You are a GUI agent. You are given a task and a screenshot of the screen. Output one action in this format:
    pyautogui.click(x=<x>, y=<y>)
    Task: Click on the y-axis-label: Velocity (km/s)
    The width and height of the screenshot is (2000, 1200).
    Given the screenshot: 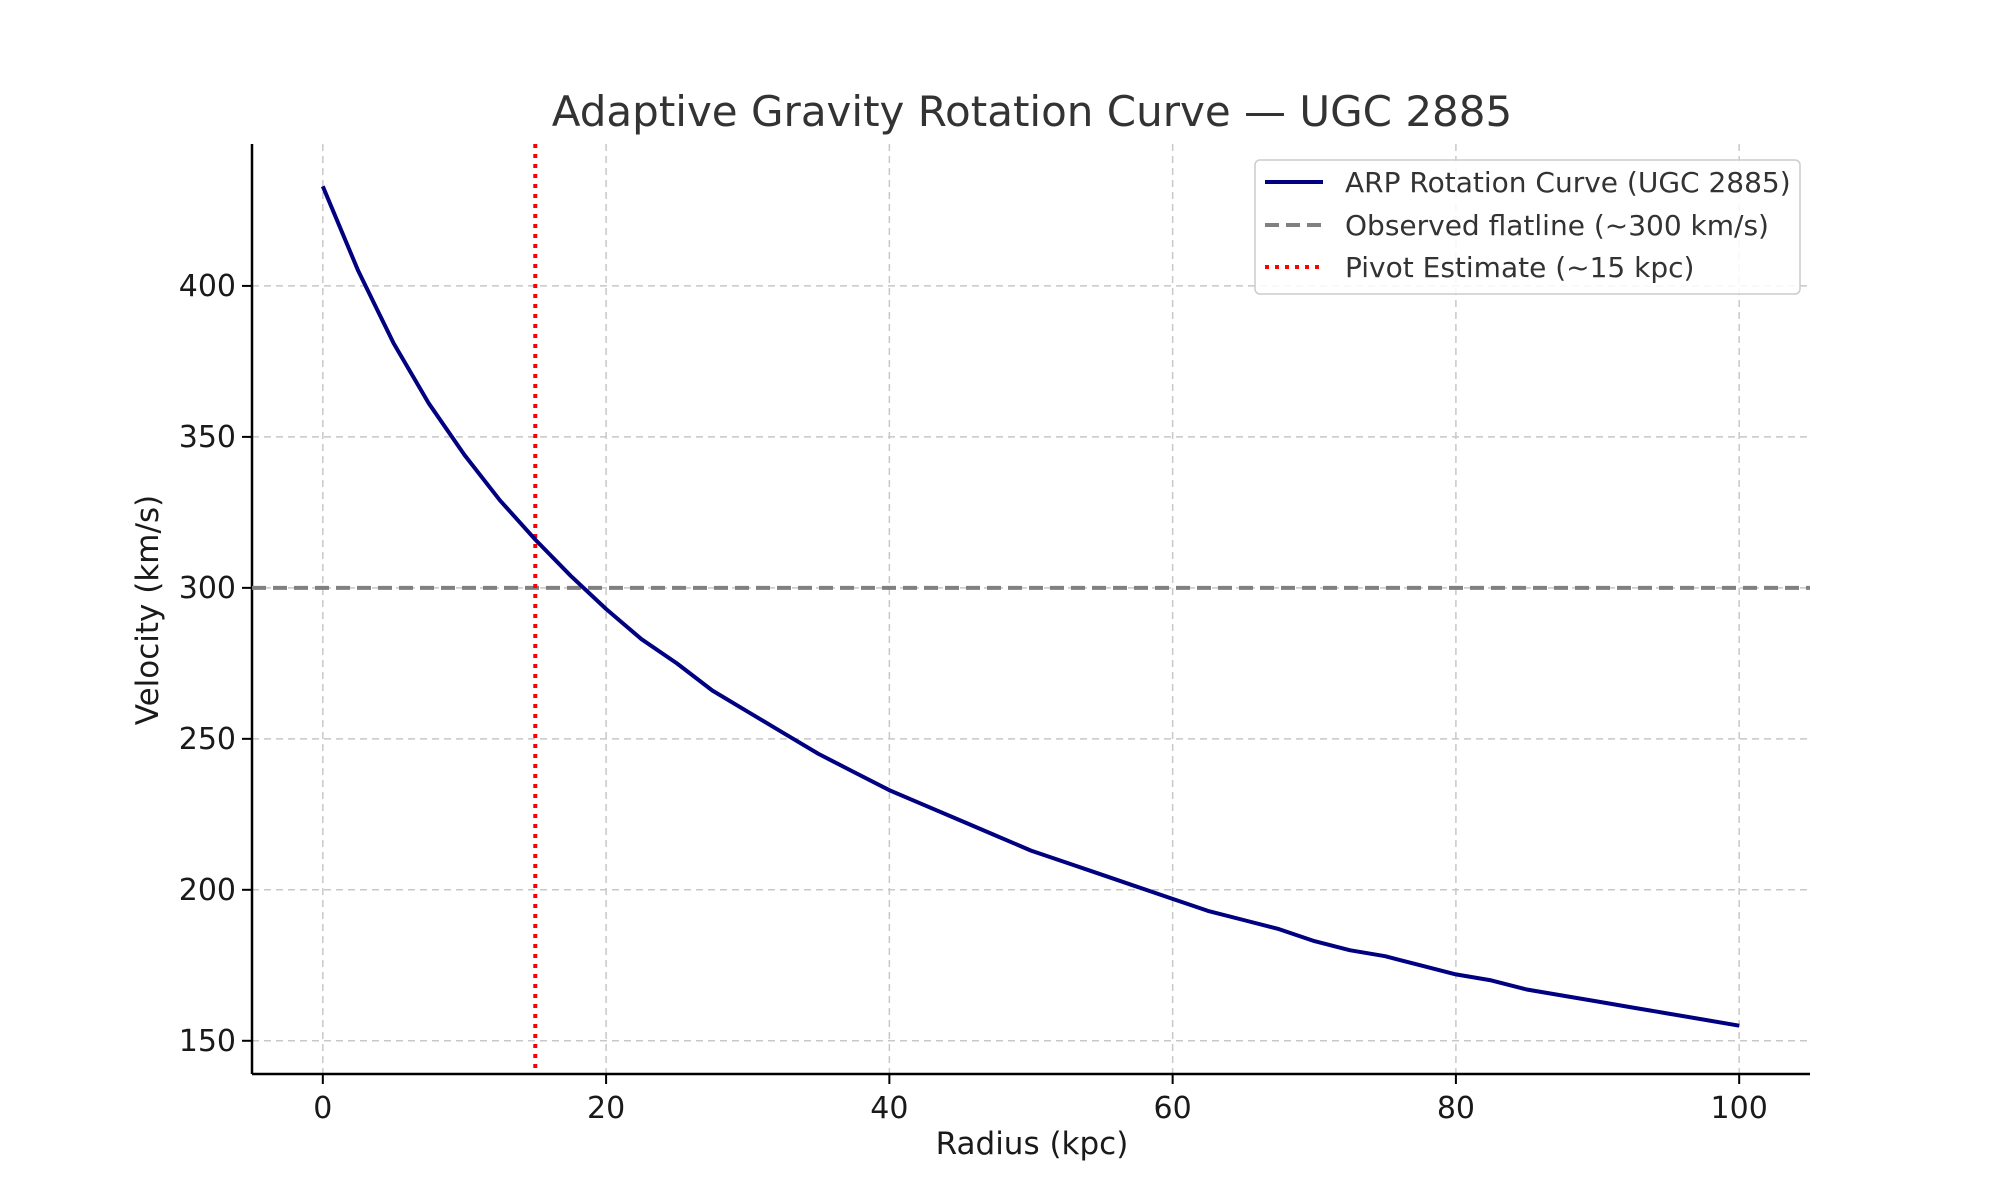 What is the action you would take?
    pyautogui.click(x=148, y=610)
    